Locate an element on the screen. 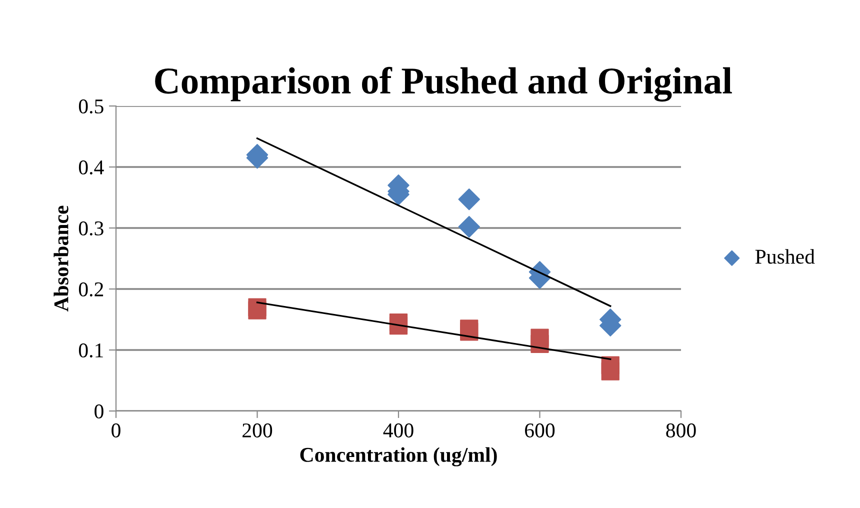 The image size is (860, 508). chart-title: Comparison of Pushed and Original is located at coordinates (443, 84).